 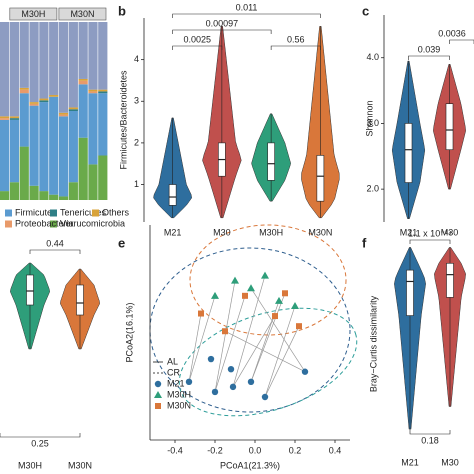 I want to click on y-axis-label: Bray−Curtis dissimilarity, so click(x=373, y=343).